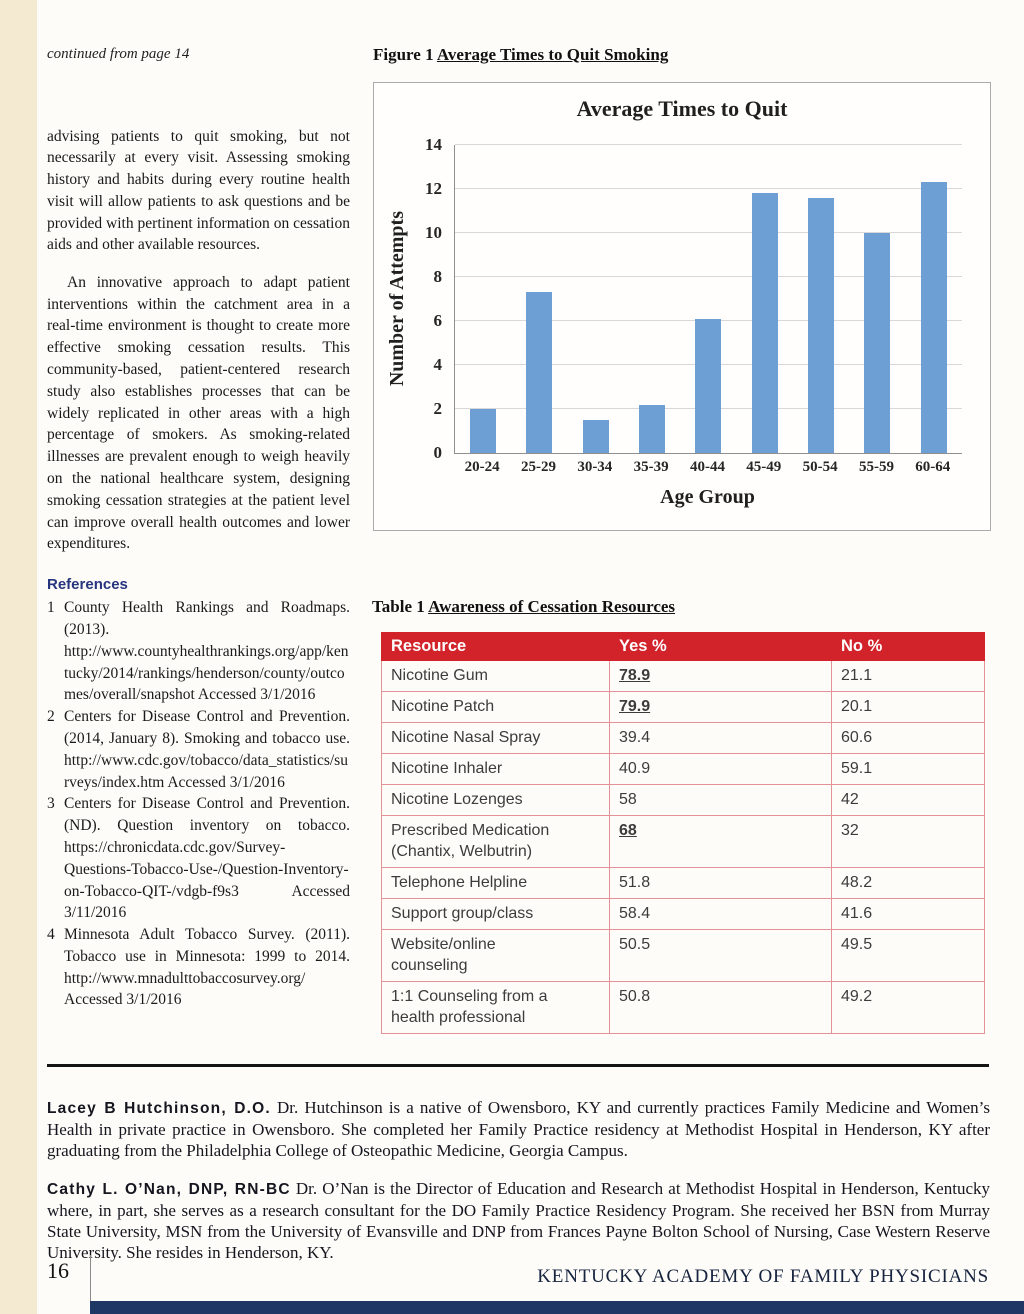 The width and height of the screenshot is (1024, 1314). What do you see at coordinates (908, 676) in the screenshot?
I see `no-percent-cell: 21.1` at bounding box center [908, 676].